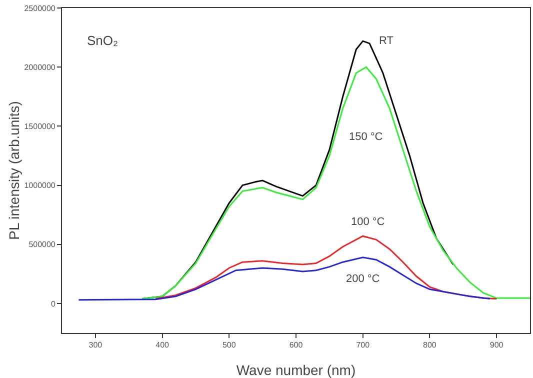 The width and height of the screenshot is (533, 378). Describe the element at coordinates (296, 345) in the screenshot. I see `x-tick-label: 600` at that location.